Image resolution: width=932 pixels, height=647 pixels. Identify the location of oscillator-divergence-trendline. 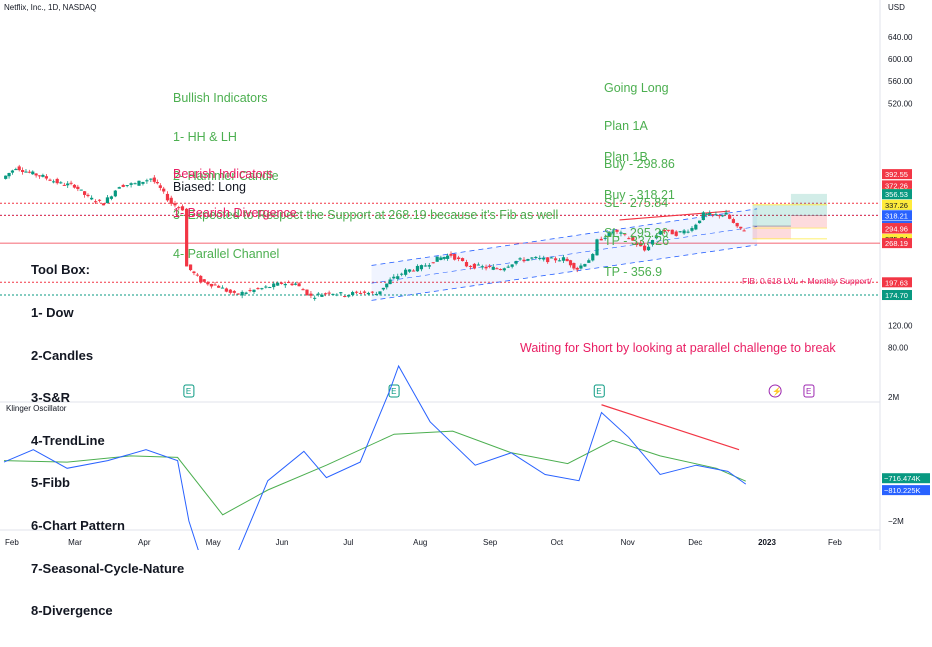
(670, 427).